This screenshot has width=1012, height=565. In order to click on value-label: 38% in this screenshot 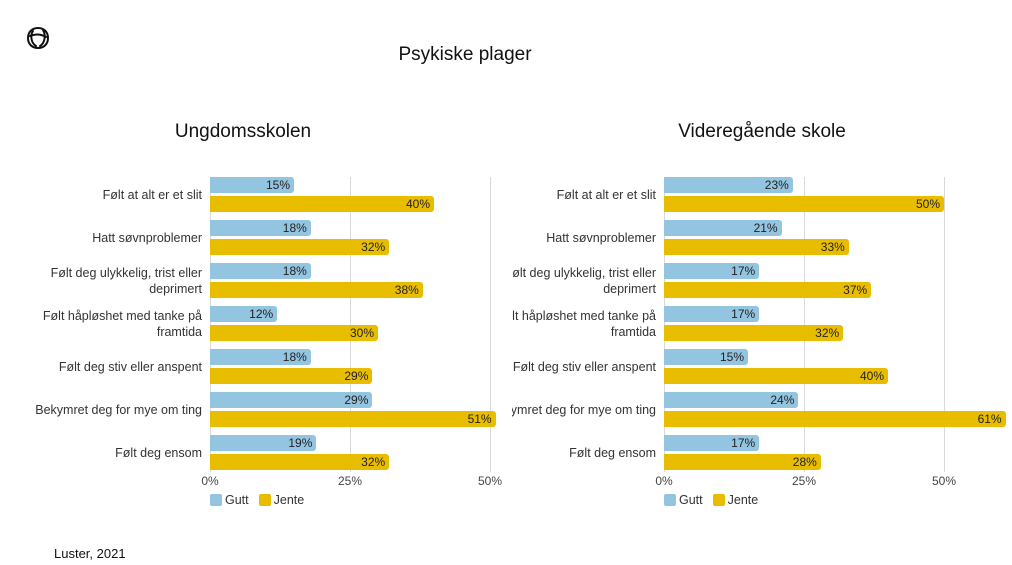, I will do `click(406, 290)`.